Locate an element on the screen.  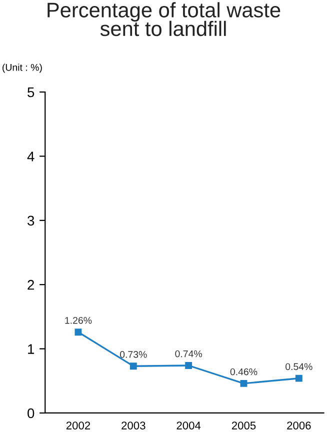
y-tick-label: 3 is located at coordinates (31, 221).